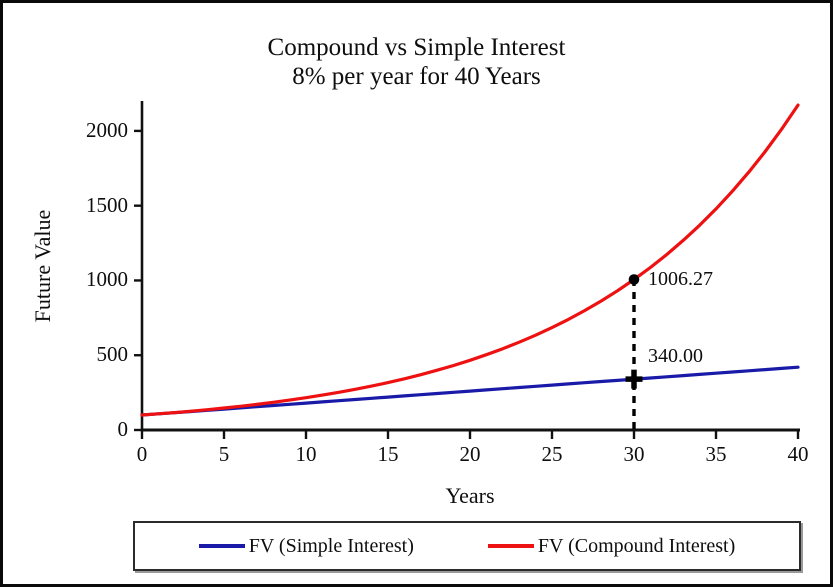 The height and width of the screenshot is (587, 833). I want to click on x-tick-label: 40, so click(798, 454).